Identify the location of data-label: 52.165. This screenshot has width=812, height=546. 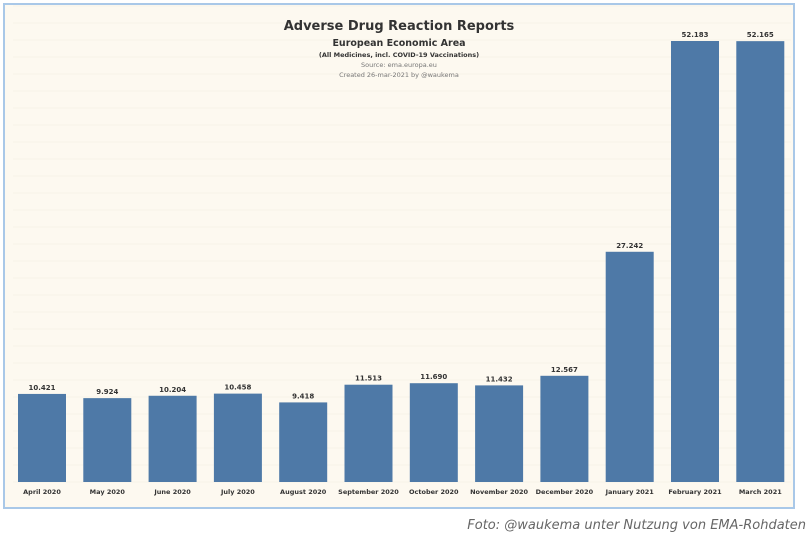
(760, 35).